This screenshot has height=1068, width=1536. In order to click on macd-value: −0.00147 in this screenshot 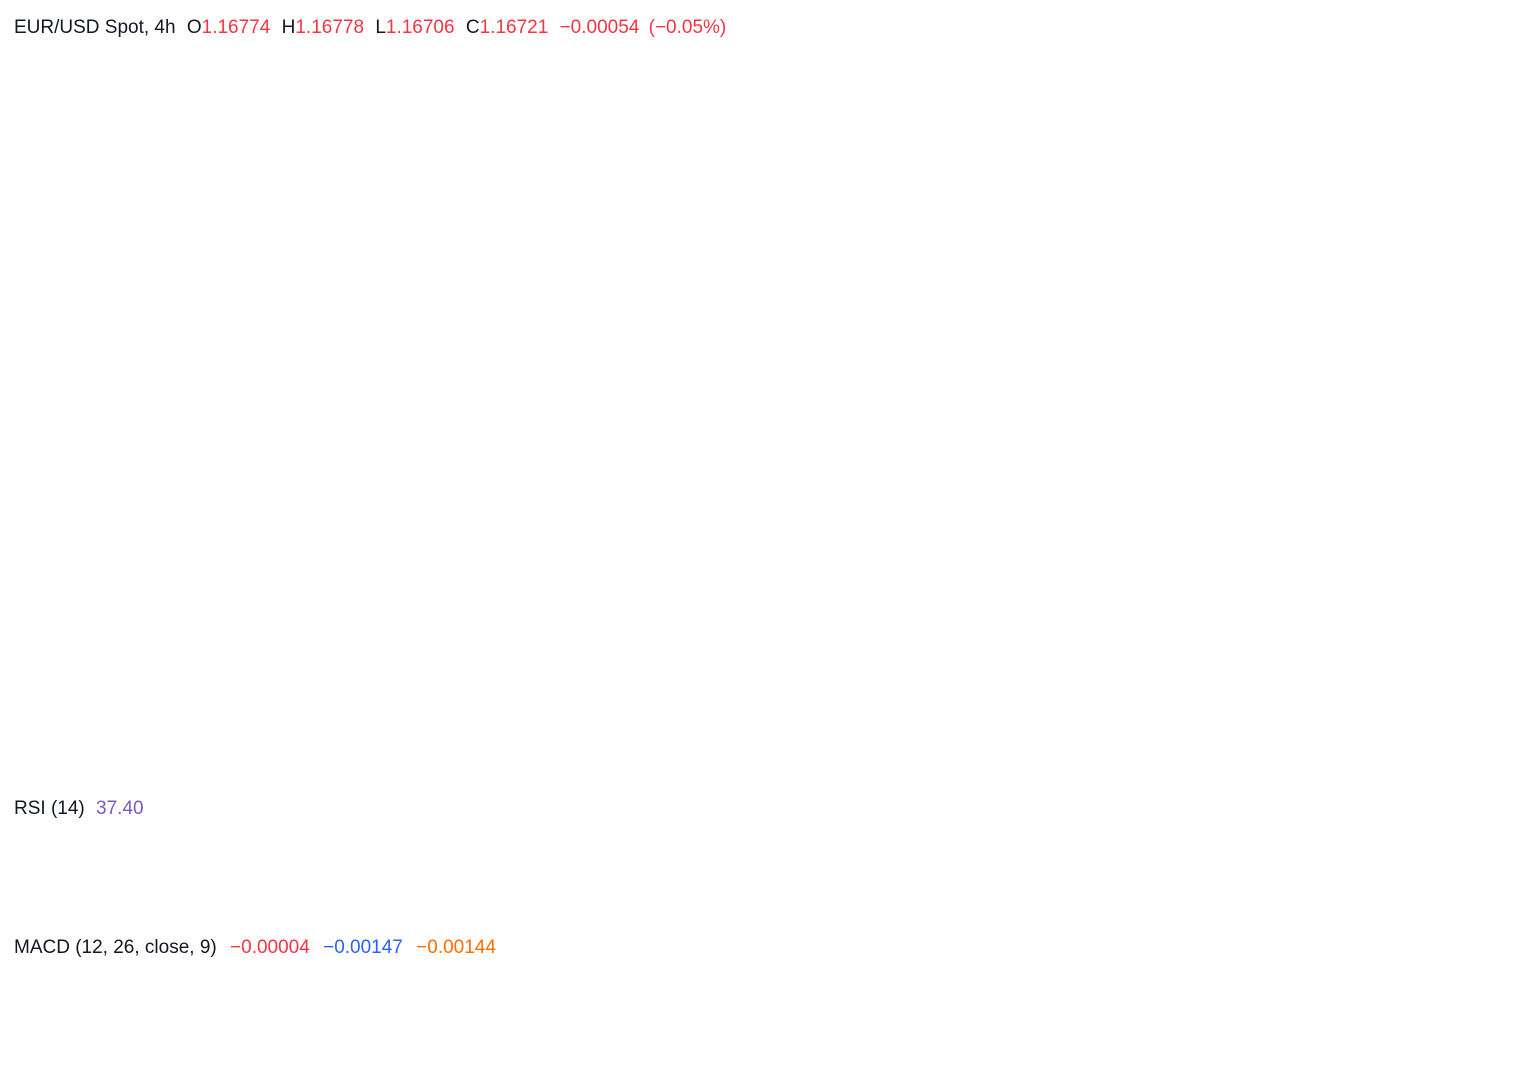, I will do `click(363, 947)`.